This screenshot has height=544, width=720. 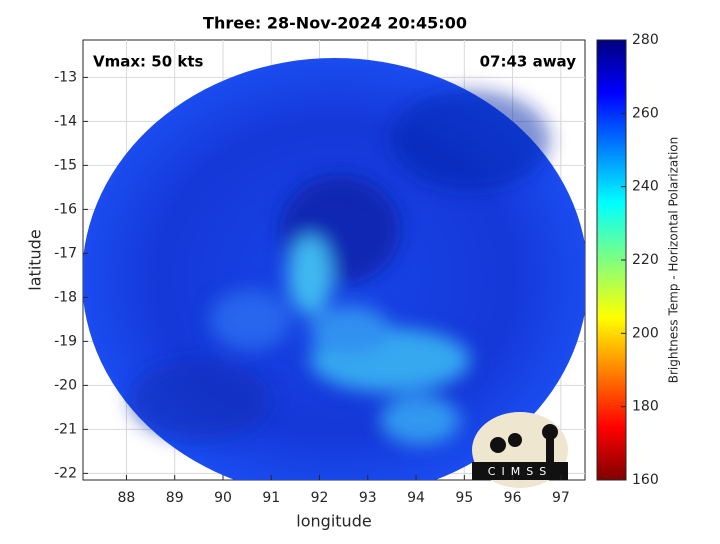 What do you see at coordinates (175, 498) in the screenshot?
I see `x-tick-label: 89` at bounding box center [175, 498].